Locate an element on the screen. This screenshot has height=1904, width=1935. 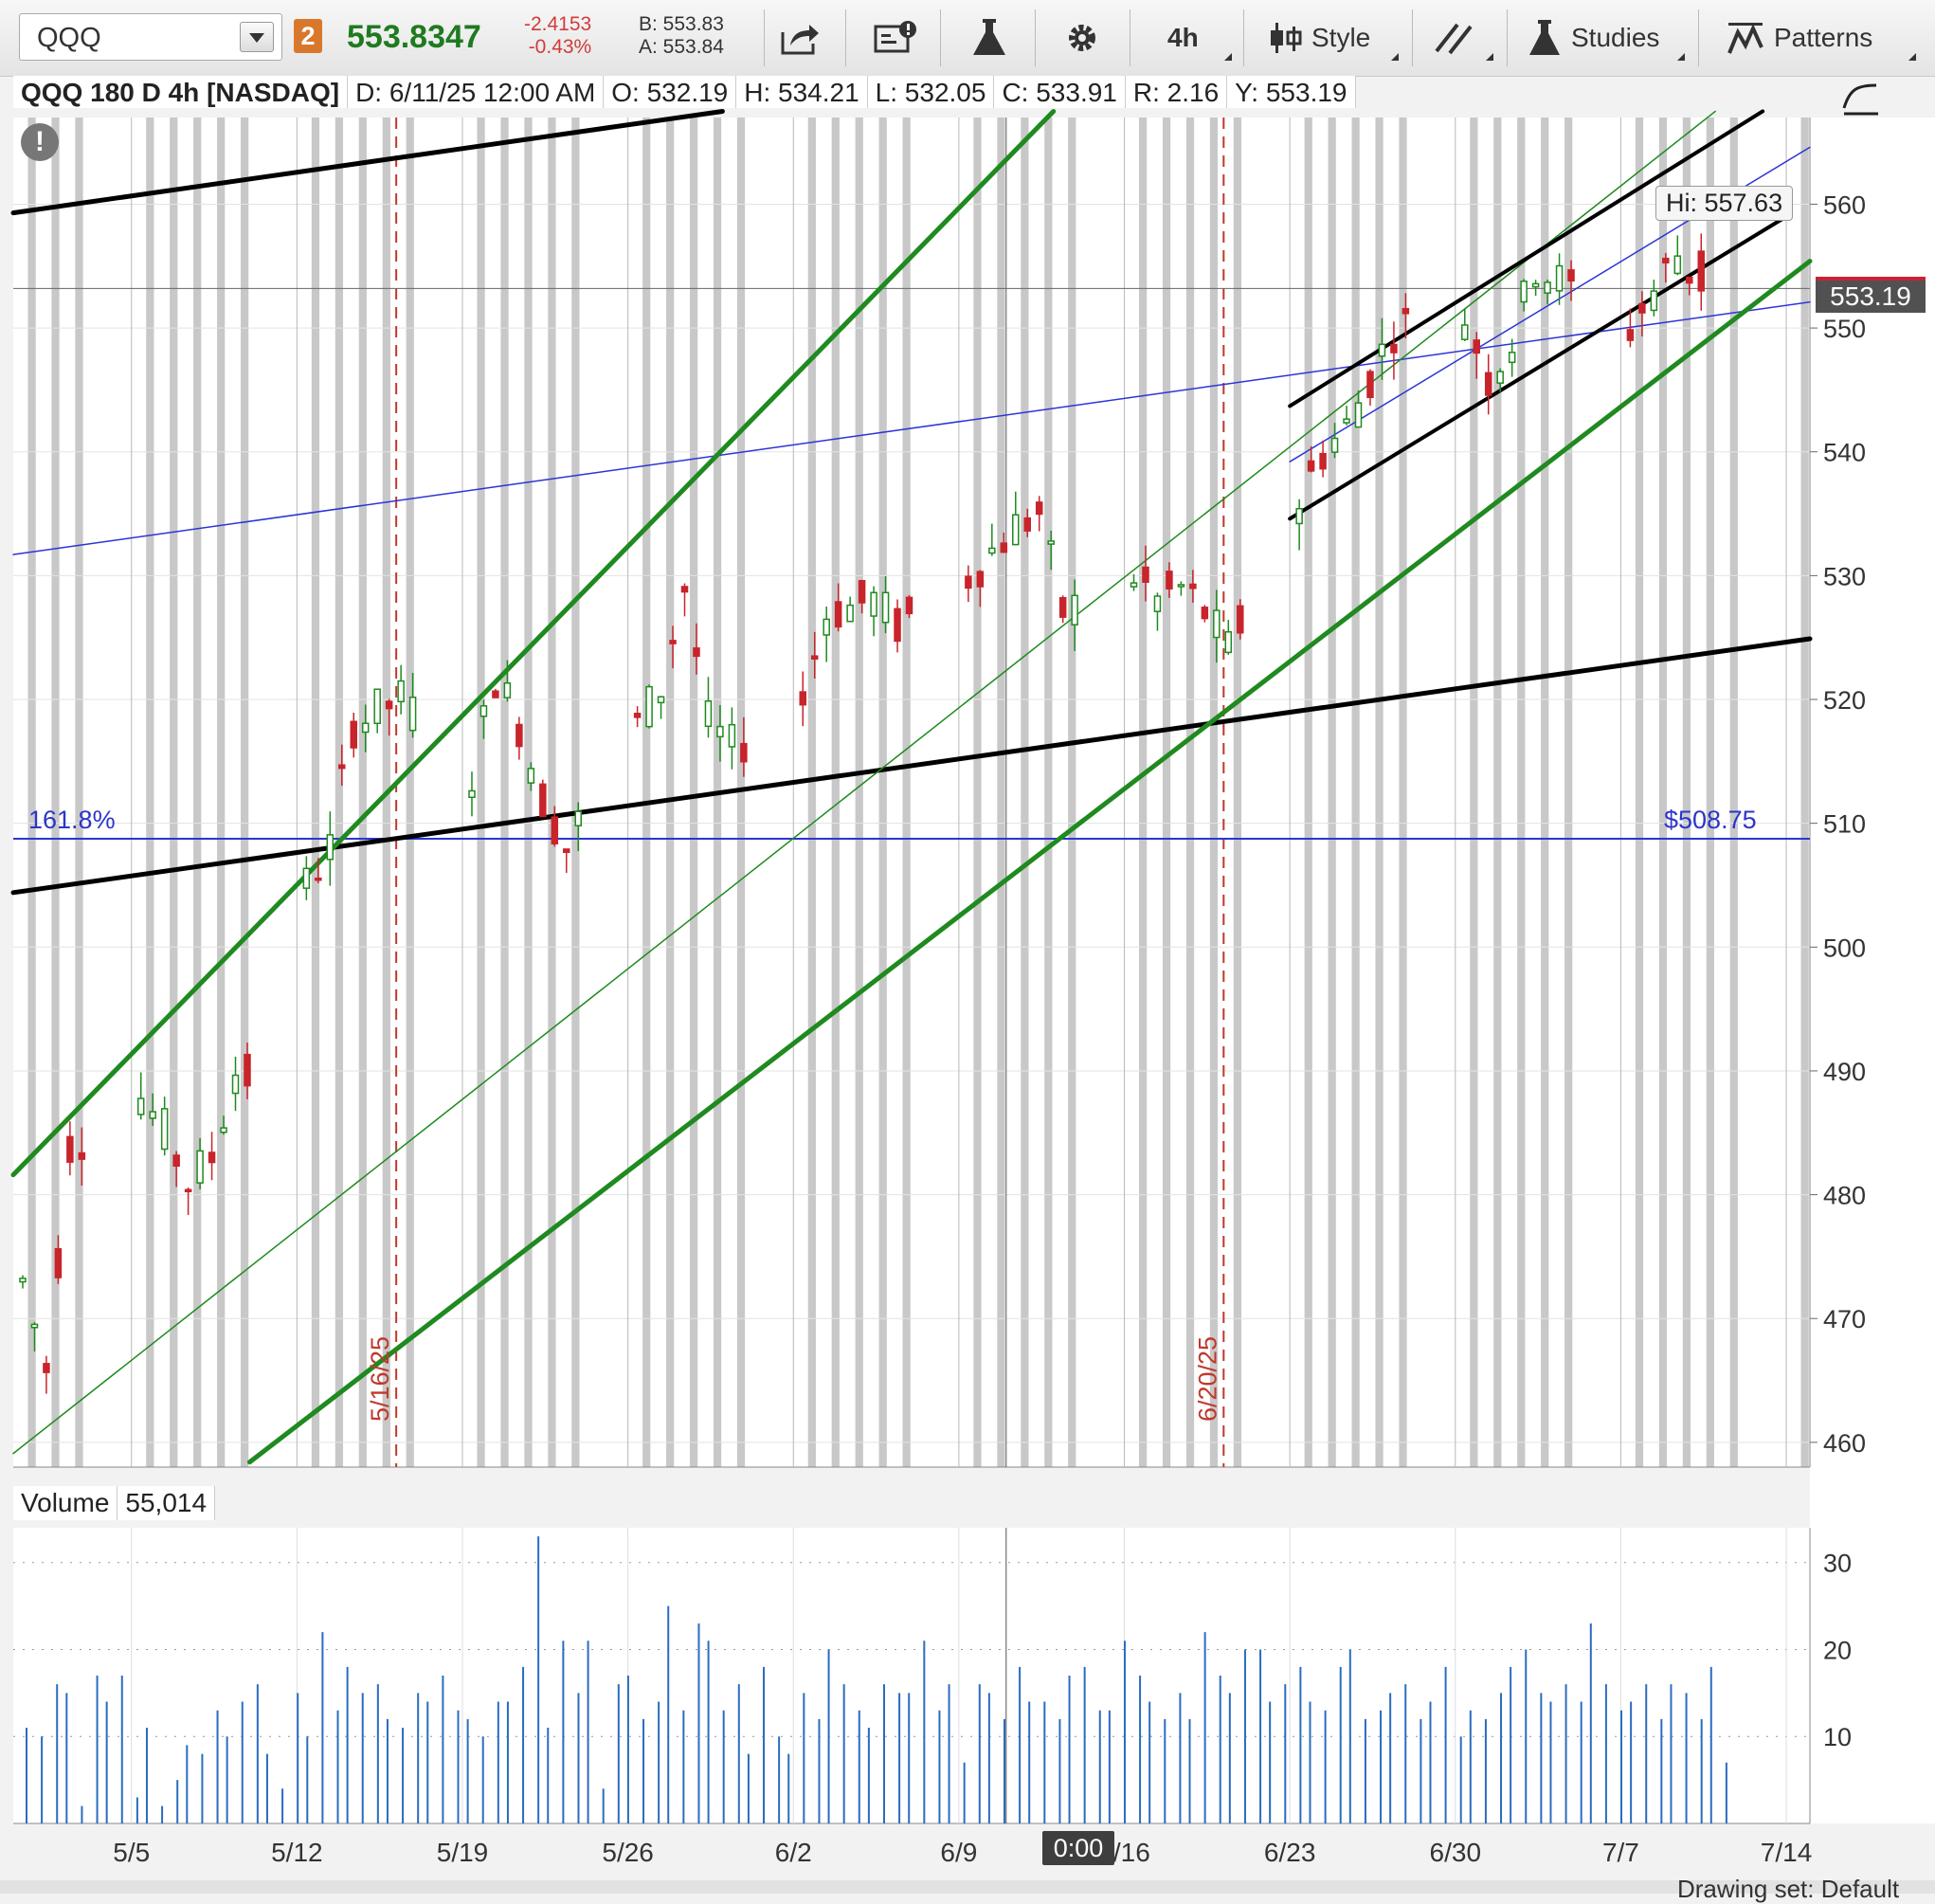
symbol-dropdown-button is located at coordinates (257, 37).